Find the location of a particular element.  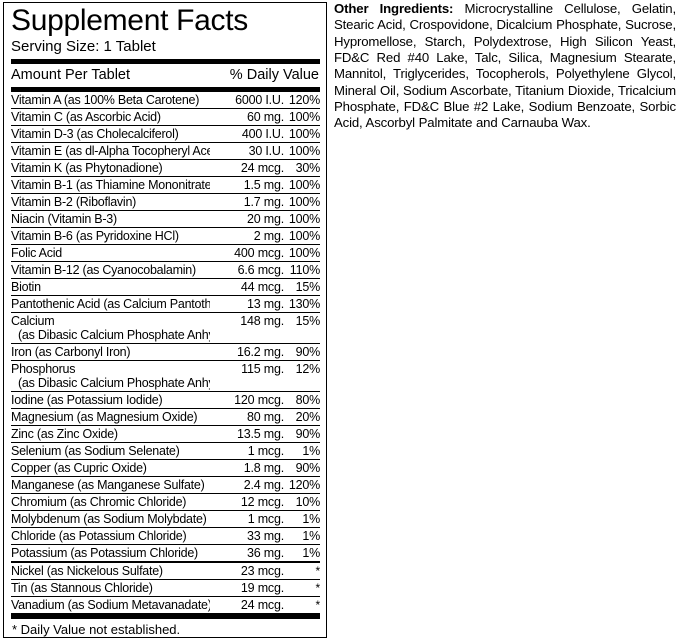

nutrient-amount: 1.8 mg. is located at coordinates (247, 468).